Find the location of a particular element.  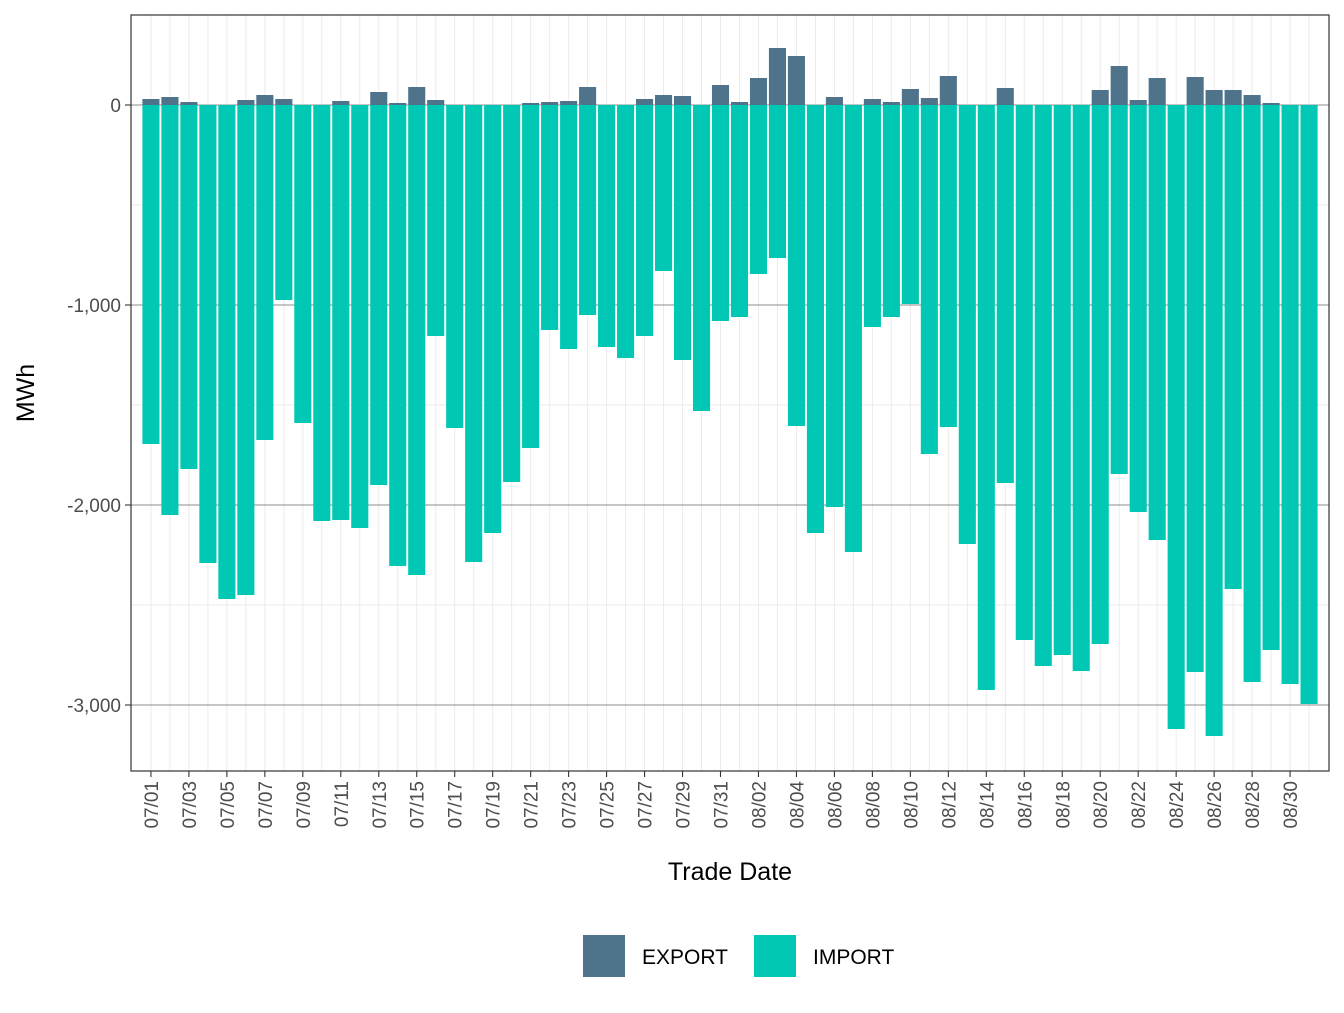

x-tick-label: 08/04 is located at coordinates (797, 805).